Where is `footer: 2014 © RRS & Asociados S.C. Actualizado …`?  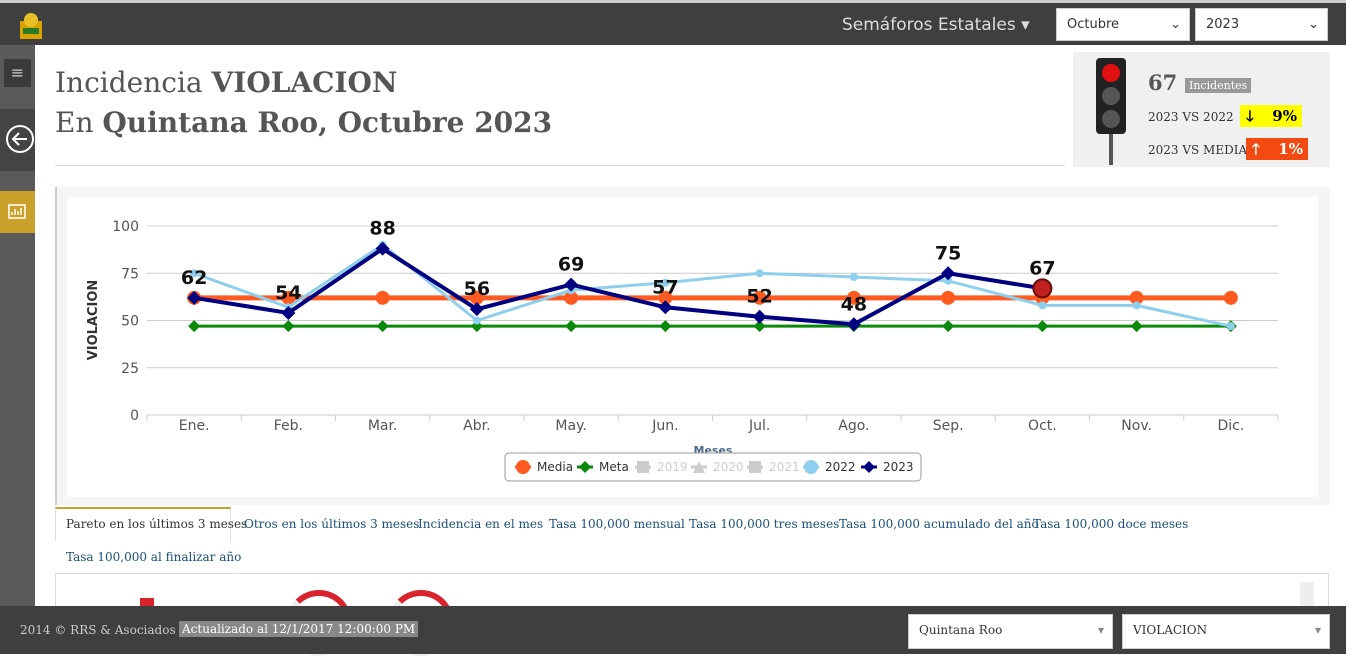
footer: 2014 © RRS & Asociados S.C. Actualizado … is located at coordinates (673, 630).